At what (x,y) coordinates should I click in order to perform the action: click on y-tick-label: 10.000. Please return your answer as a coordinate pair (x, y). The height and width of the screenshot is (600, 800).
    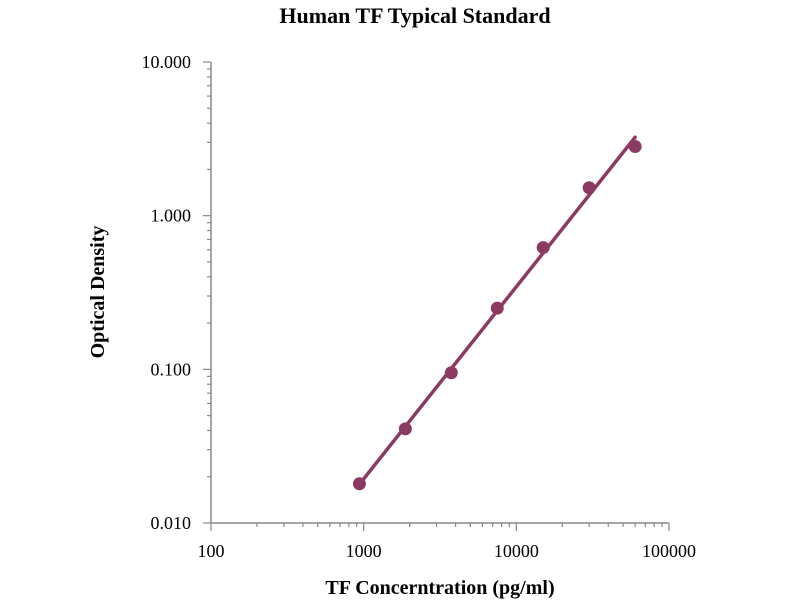
    Looking at the image, I should click on (167, 62).